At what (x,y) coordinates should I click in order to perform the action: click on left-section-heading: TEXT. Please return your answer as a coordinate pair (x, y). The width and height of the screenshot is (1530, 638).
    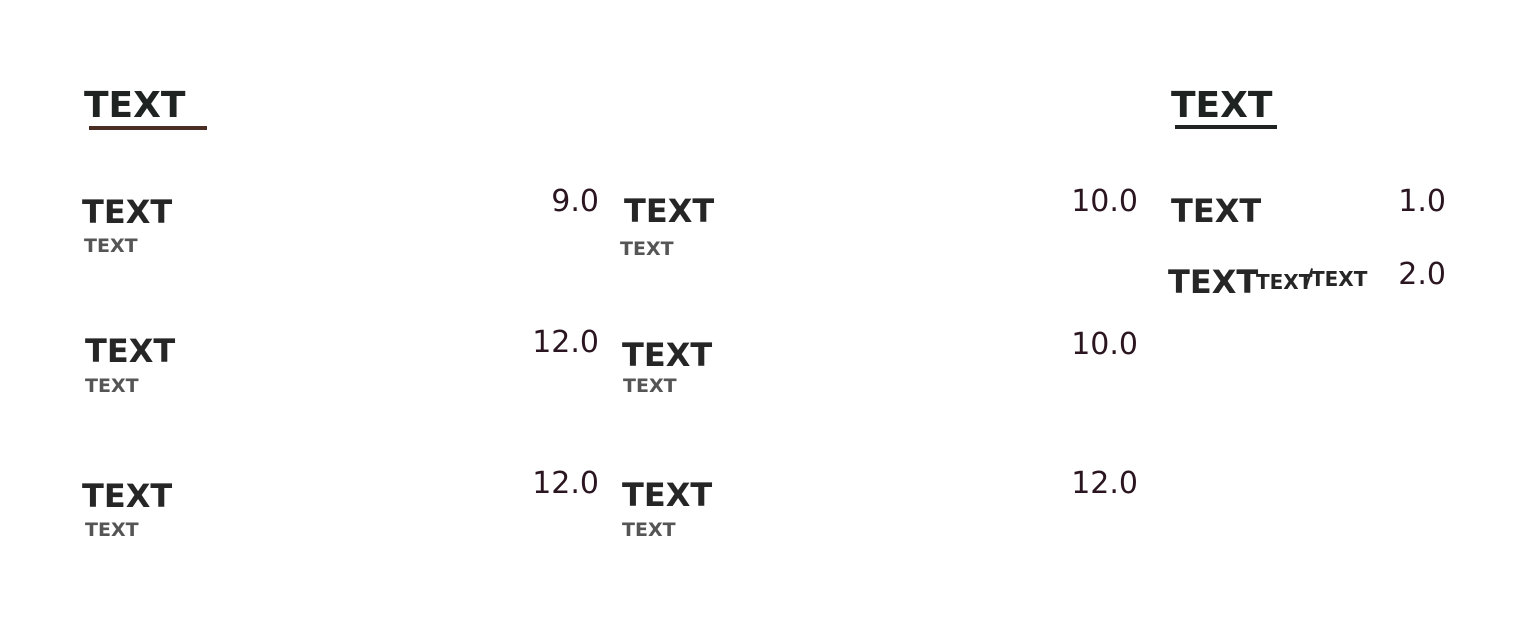
    Looking at the image, I should click on (135, 105).